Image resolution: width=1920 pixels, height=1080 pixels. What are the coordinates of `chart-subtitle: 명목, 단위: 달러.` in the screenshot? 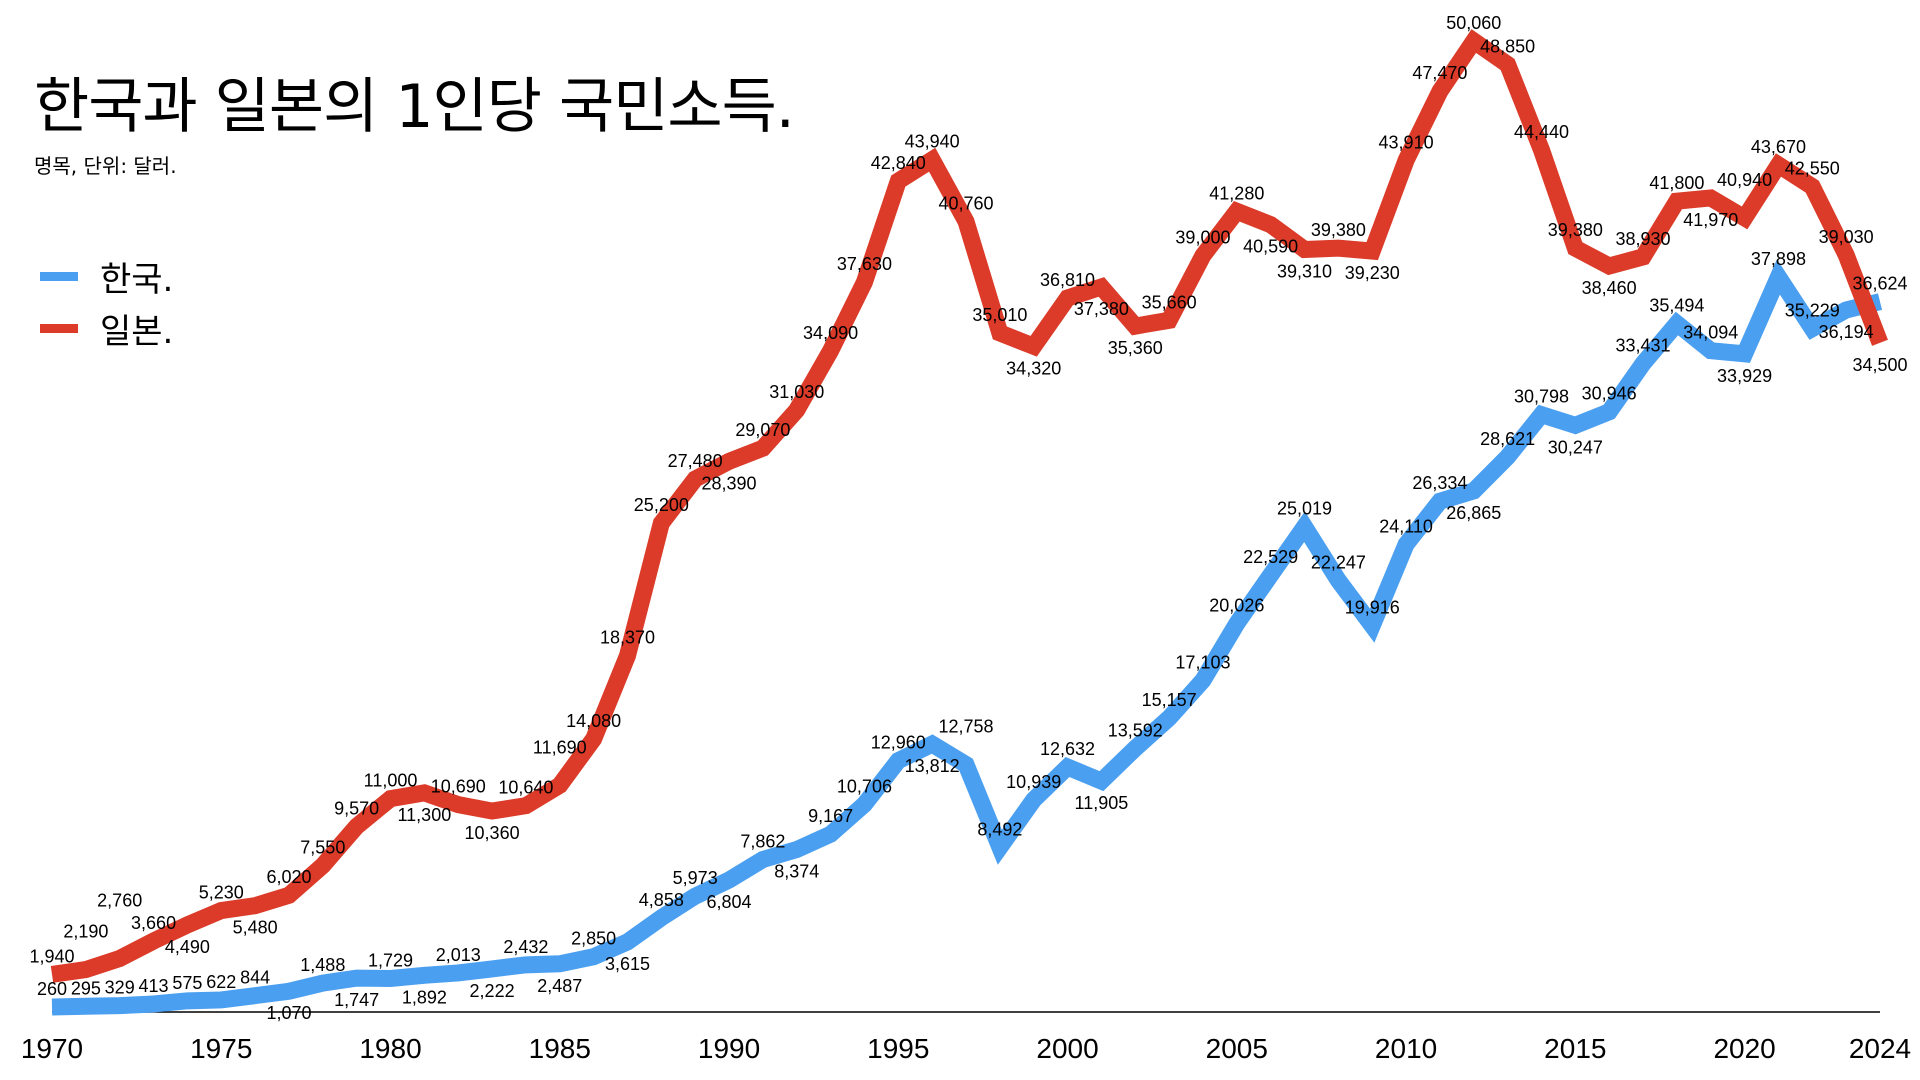 It's located at (105, 166).